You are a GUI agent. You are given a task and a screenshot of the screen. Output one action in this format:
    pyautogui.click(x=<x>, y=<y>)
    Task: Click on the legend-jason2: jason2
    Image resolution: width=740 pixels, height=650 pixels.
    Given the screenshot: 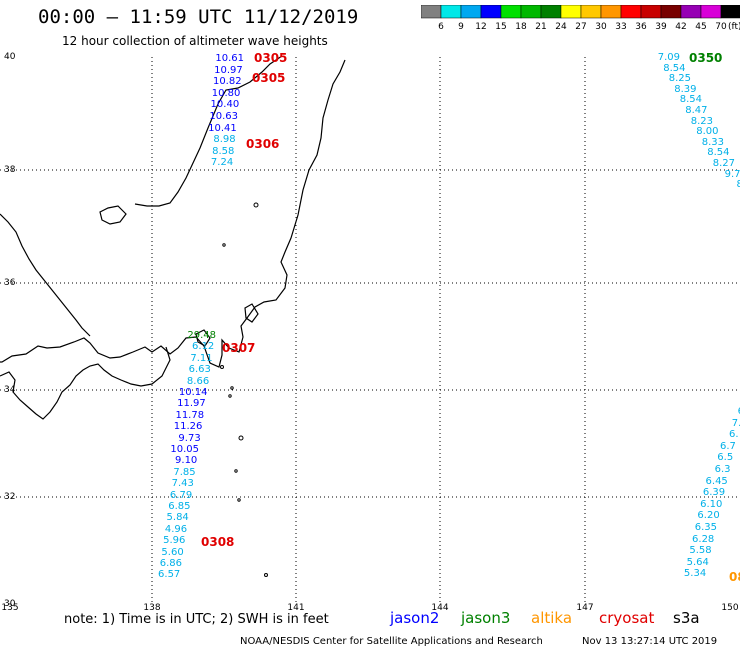 What is the action you would take?
    pyautogui.click(x=415, y=618)
    